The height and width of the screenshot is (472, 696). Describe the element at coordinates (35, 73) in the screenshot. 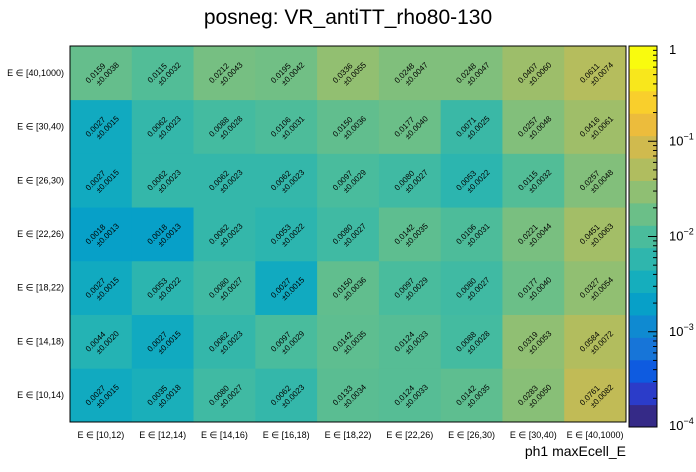

I see `y-tick-label: E ∈ [40,1000)` at that location.